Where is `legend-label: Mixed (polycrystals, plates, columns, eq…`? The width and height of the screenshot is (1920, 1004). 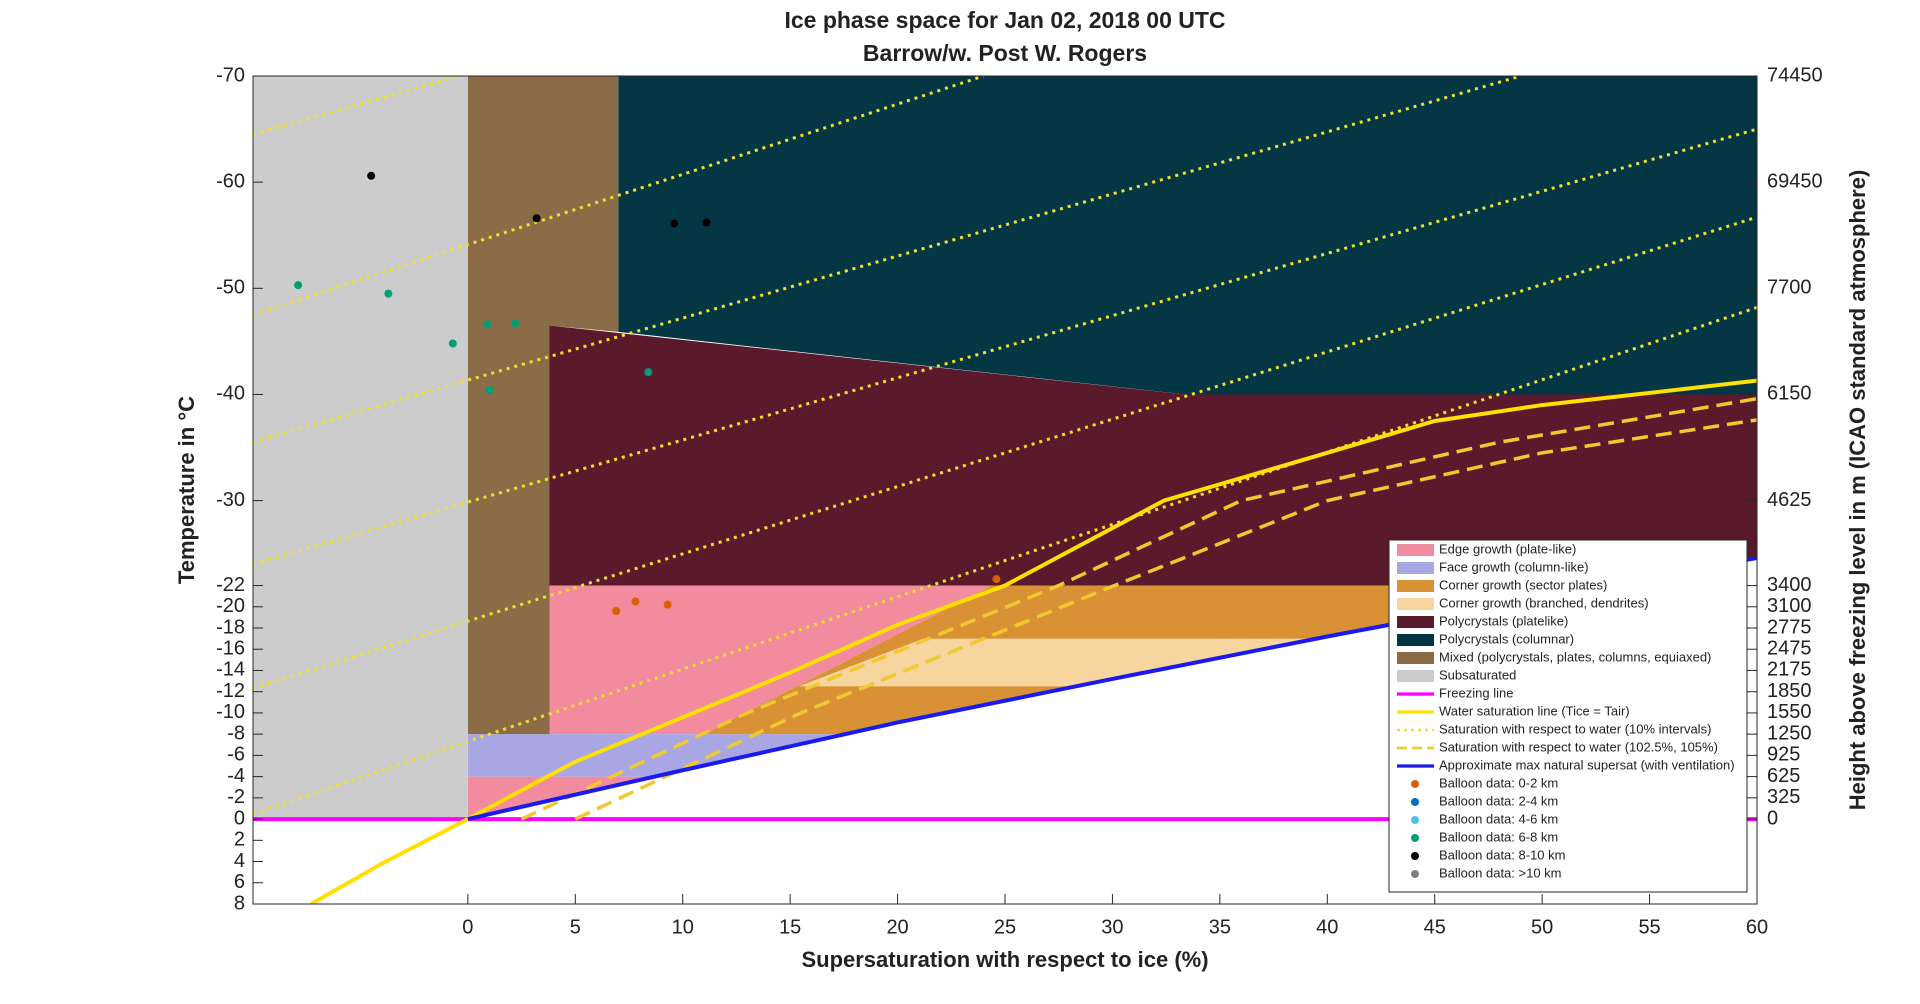 legend-label: Mixed (polycrystals, plates, columns, eq… is located at coordinates (1575, 656).